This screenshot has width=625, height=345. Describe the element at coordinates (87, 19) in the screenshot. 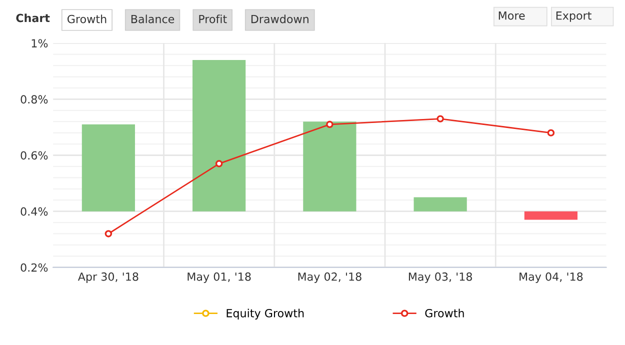

I see `text: Growth` at that location.